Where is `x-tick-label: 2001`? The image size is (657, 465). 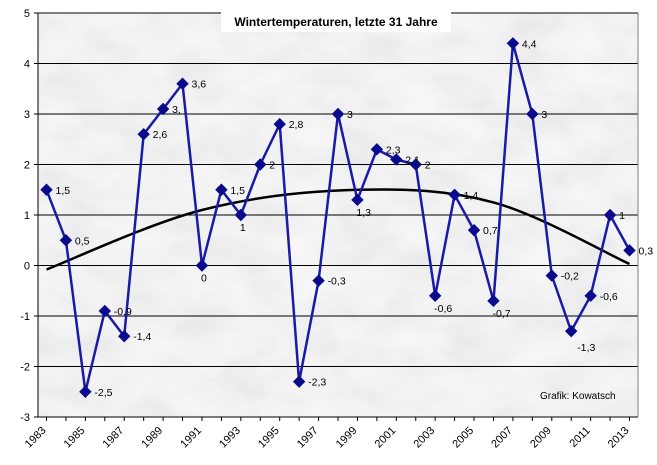 x-tick-label: 2001 is located at coordinates (386, 438).